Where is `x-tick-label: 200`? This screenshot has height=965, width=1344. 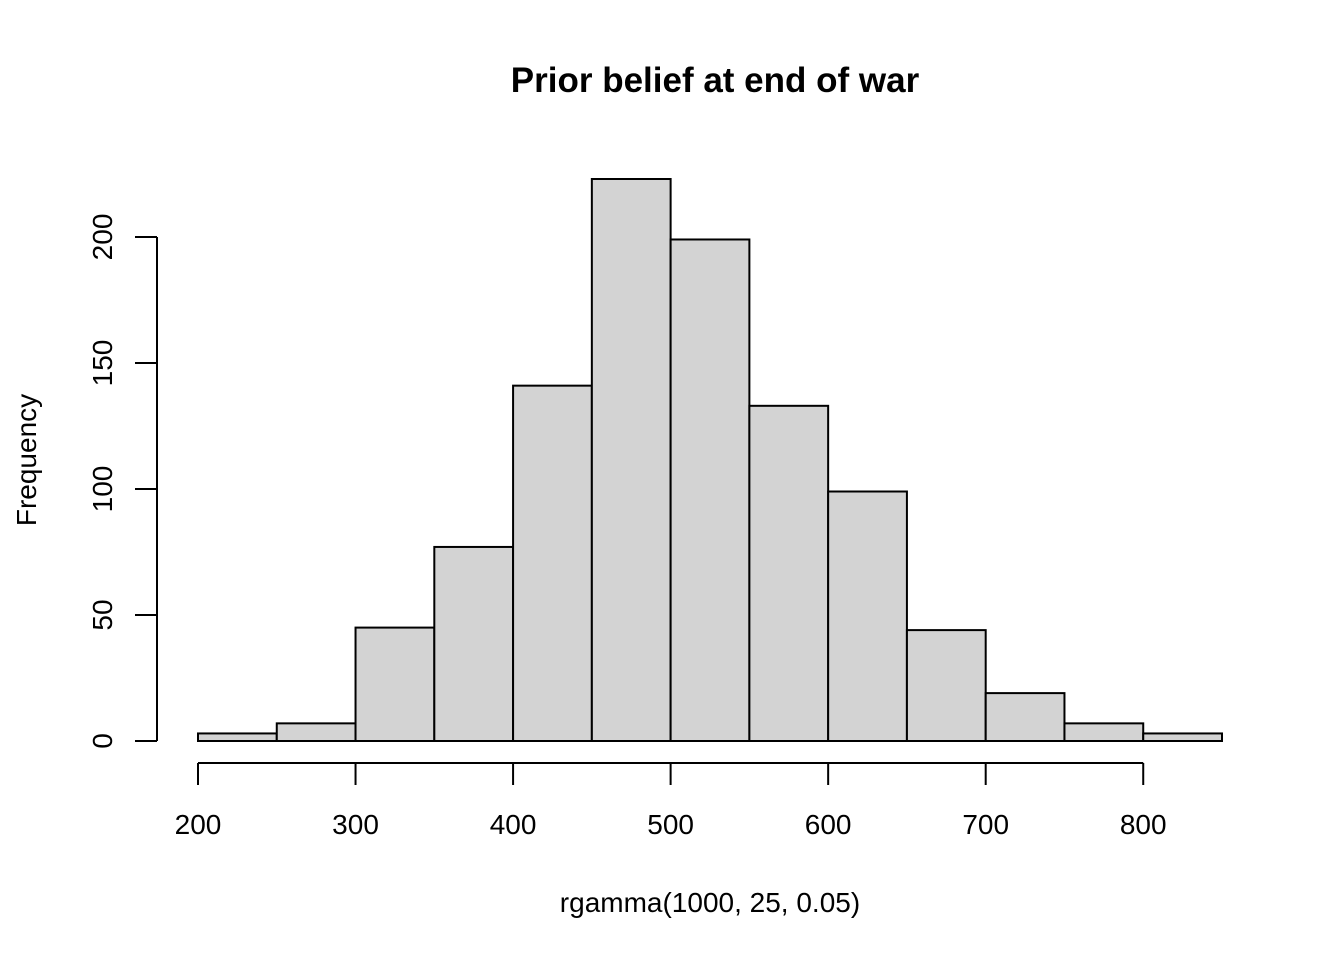 x-tick-label: 200 is located at coordinates (198, 824).